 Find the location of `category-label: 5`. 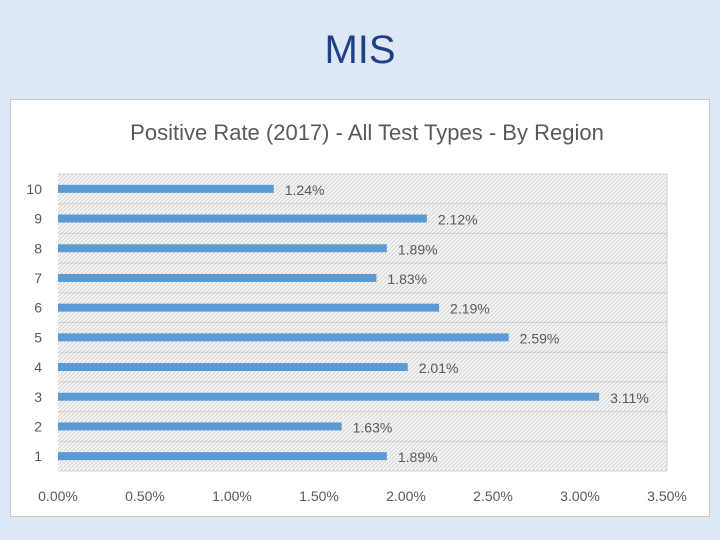

category-label: 5 is located at coordinates (38, 337).